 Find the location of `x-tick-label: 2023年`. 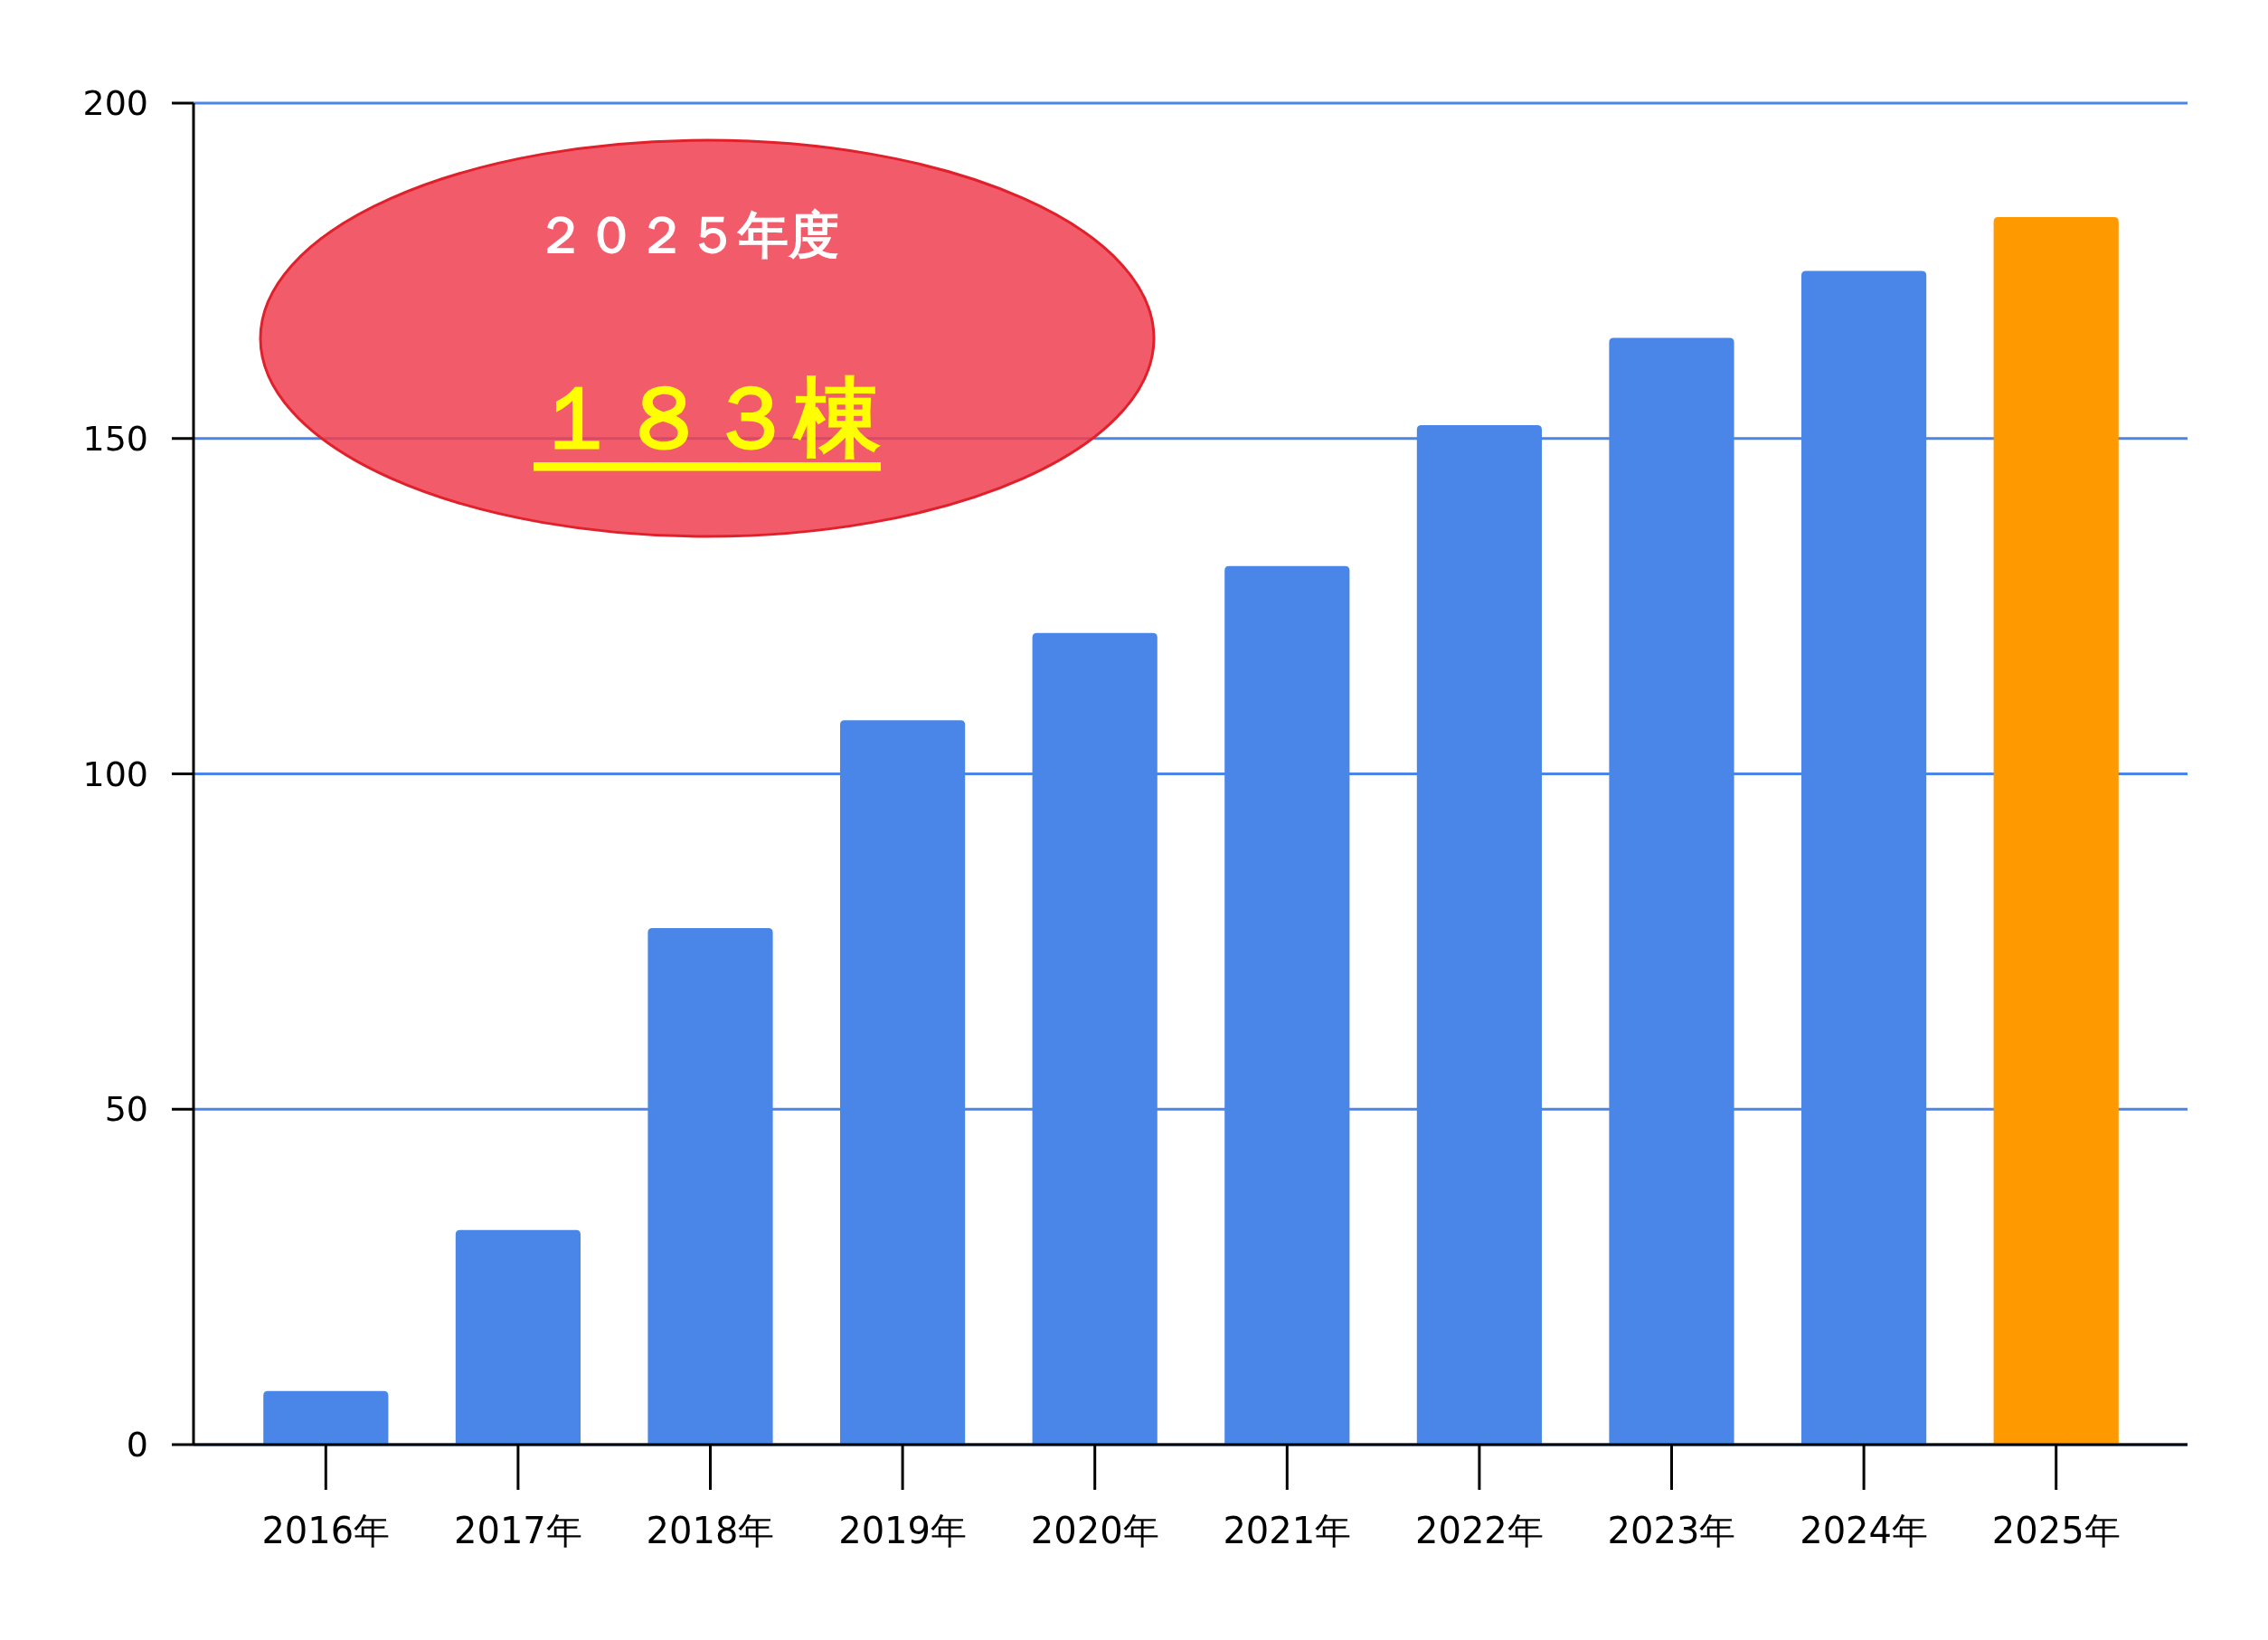

x-tick-label: 2023年 is located at coordinates (1671, 1530).